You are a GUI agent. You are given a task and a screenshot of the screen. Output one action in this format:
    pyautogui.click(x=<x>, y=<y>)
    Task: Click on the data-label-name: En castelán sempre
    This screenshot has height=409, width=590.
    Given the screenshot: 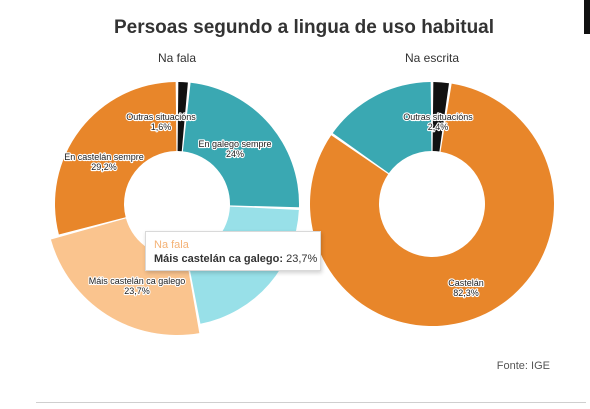 What is the action you would take?
    pyautogui.click(x=104, y=157)
    